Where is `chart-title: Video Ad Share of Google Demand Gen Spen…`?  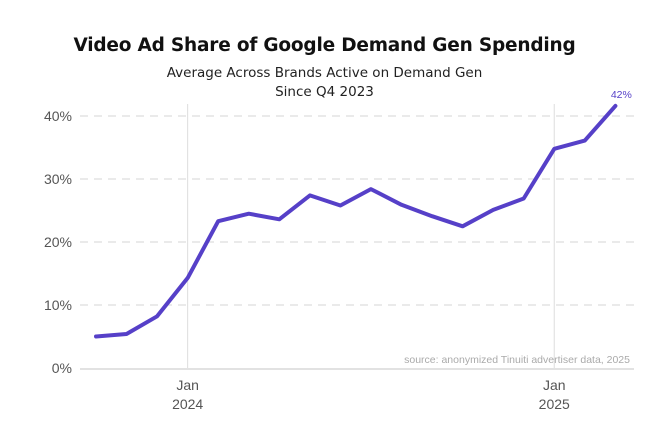
chart-title: Video Ad Share of Google Demand Gen Spen… is located at coordinates (324, 45).